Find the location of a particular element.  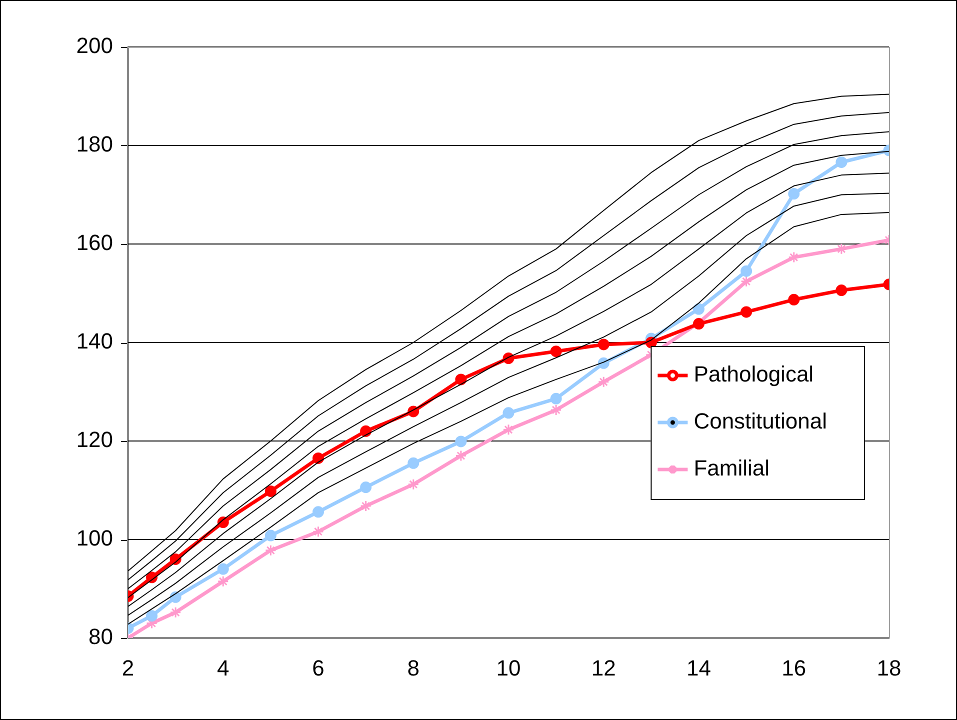

x-tick-label: 18 is located at coordinates (889, 667).